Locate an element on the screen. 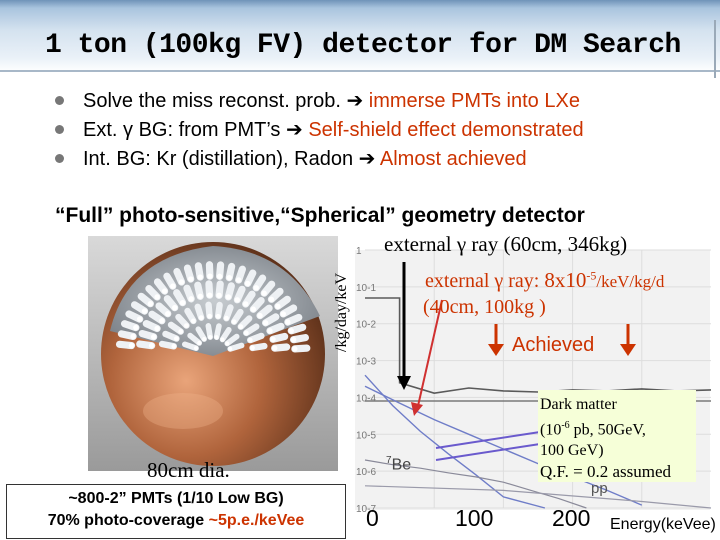 This screenshot has width=720, height=540. pmt-count-text: ~800-2” PMTs (1/10 Low BG) is located at coordinates (176, 498).